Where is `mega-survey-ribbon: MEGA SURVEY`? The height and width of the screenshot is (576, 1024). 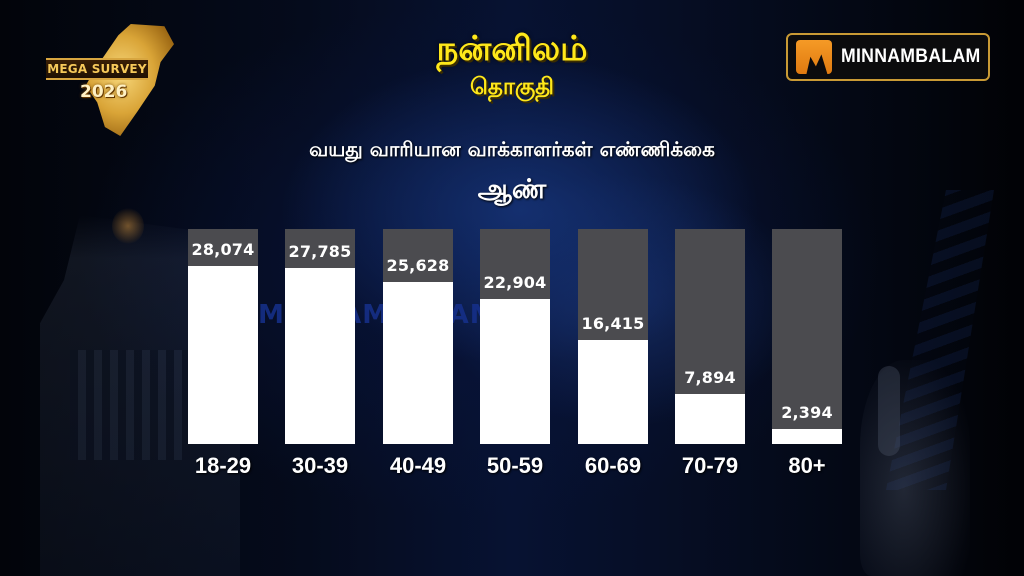 mega-survey-ribbon: MEGA SURVEY is located at coordinates (97, 69).